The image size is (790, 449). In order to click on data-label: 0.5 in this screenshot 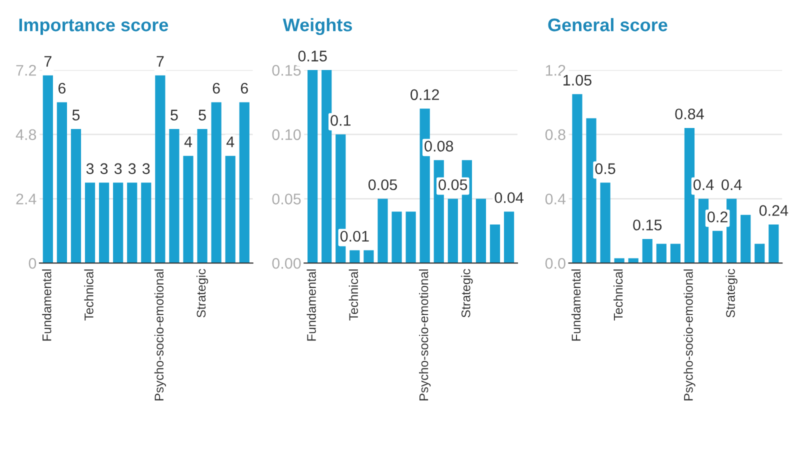, I will do `click(605, 168)`.